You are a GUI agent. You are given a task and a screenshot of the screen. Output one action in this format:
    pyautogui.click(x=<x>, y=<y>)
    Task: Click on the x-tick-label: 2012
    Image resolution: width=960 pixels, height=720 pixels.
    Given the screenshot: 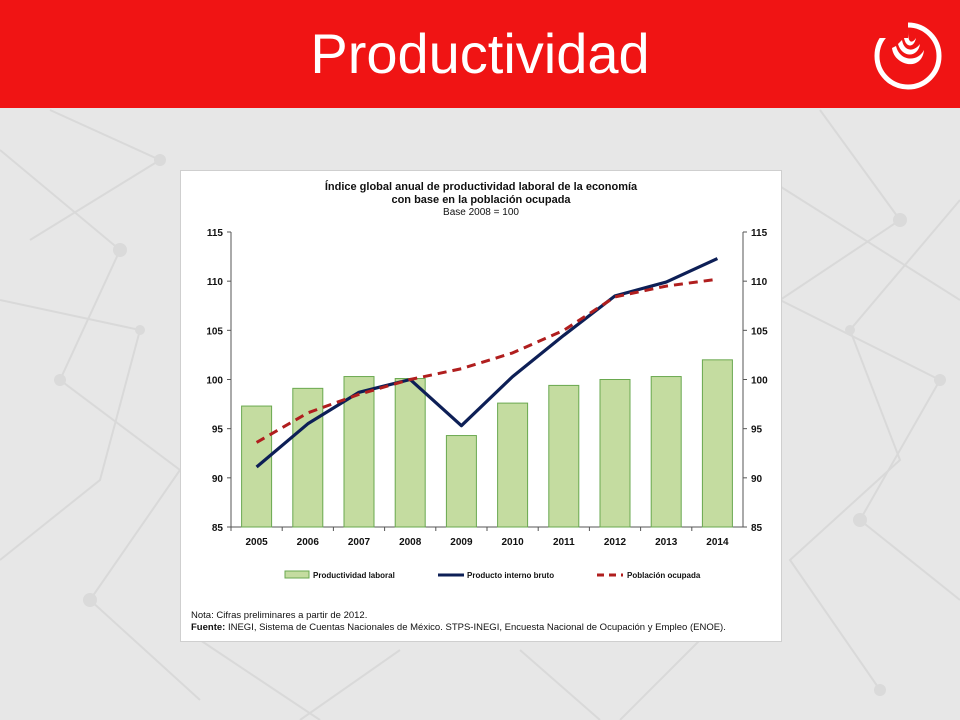 What is the action you would take?
    pyautogui.click(x=615, y=542)
    